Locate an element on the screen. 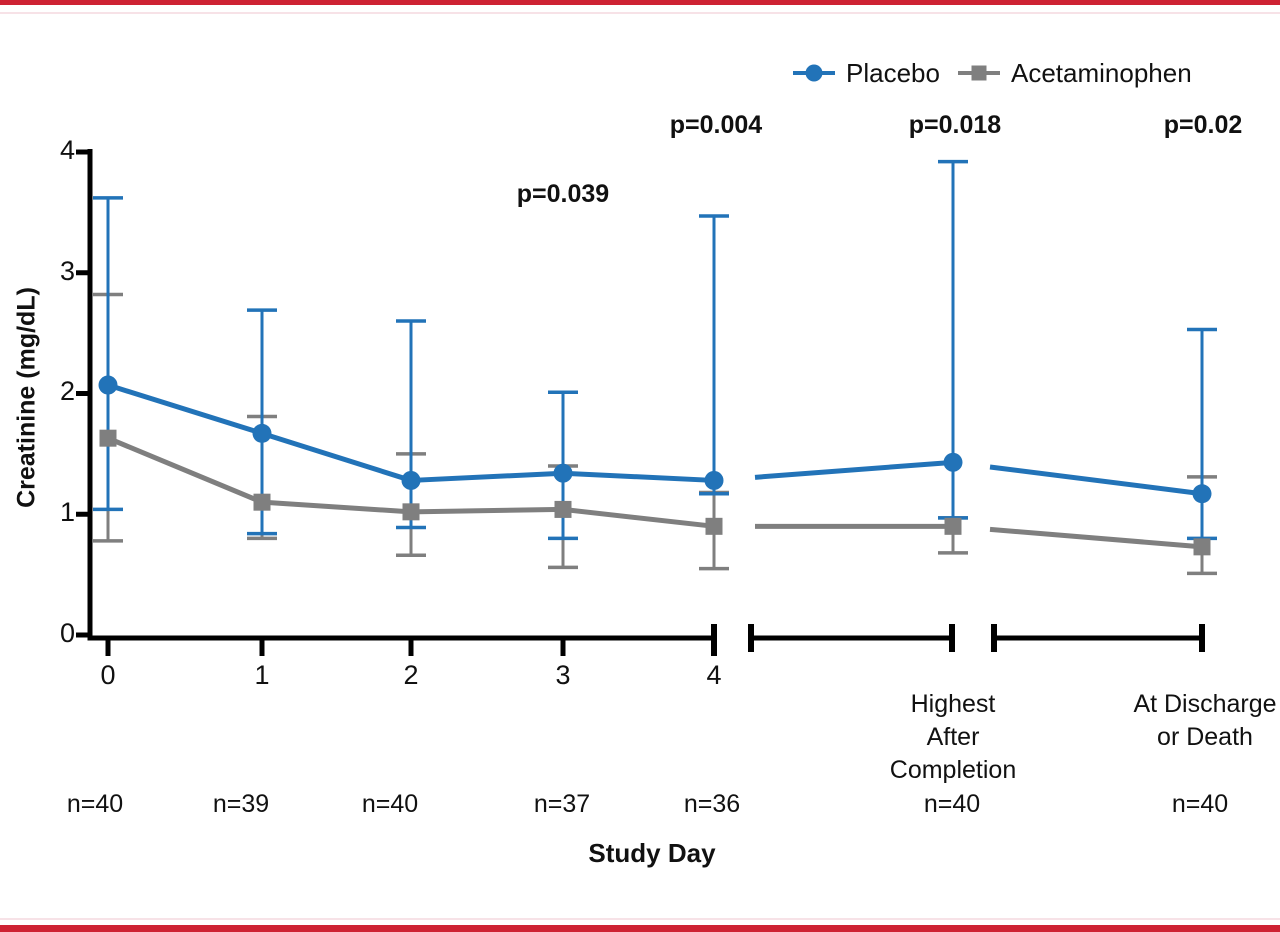 The width and height of the screenshot is (1280, 932). p-value-highest: p=0.018 is located at coordinates (955, 125).